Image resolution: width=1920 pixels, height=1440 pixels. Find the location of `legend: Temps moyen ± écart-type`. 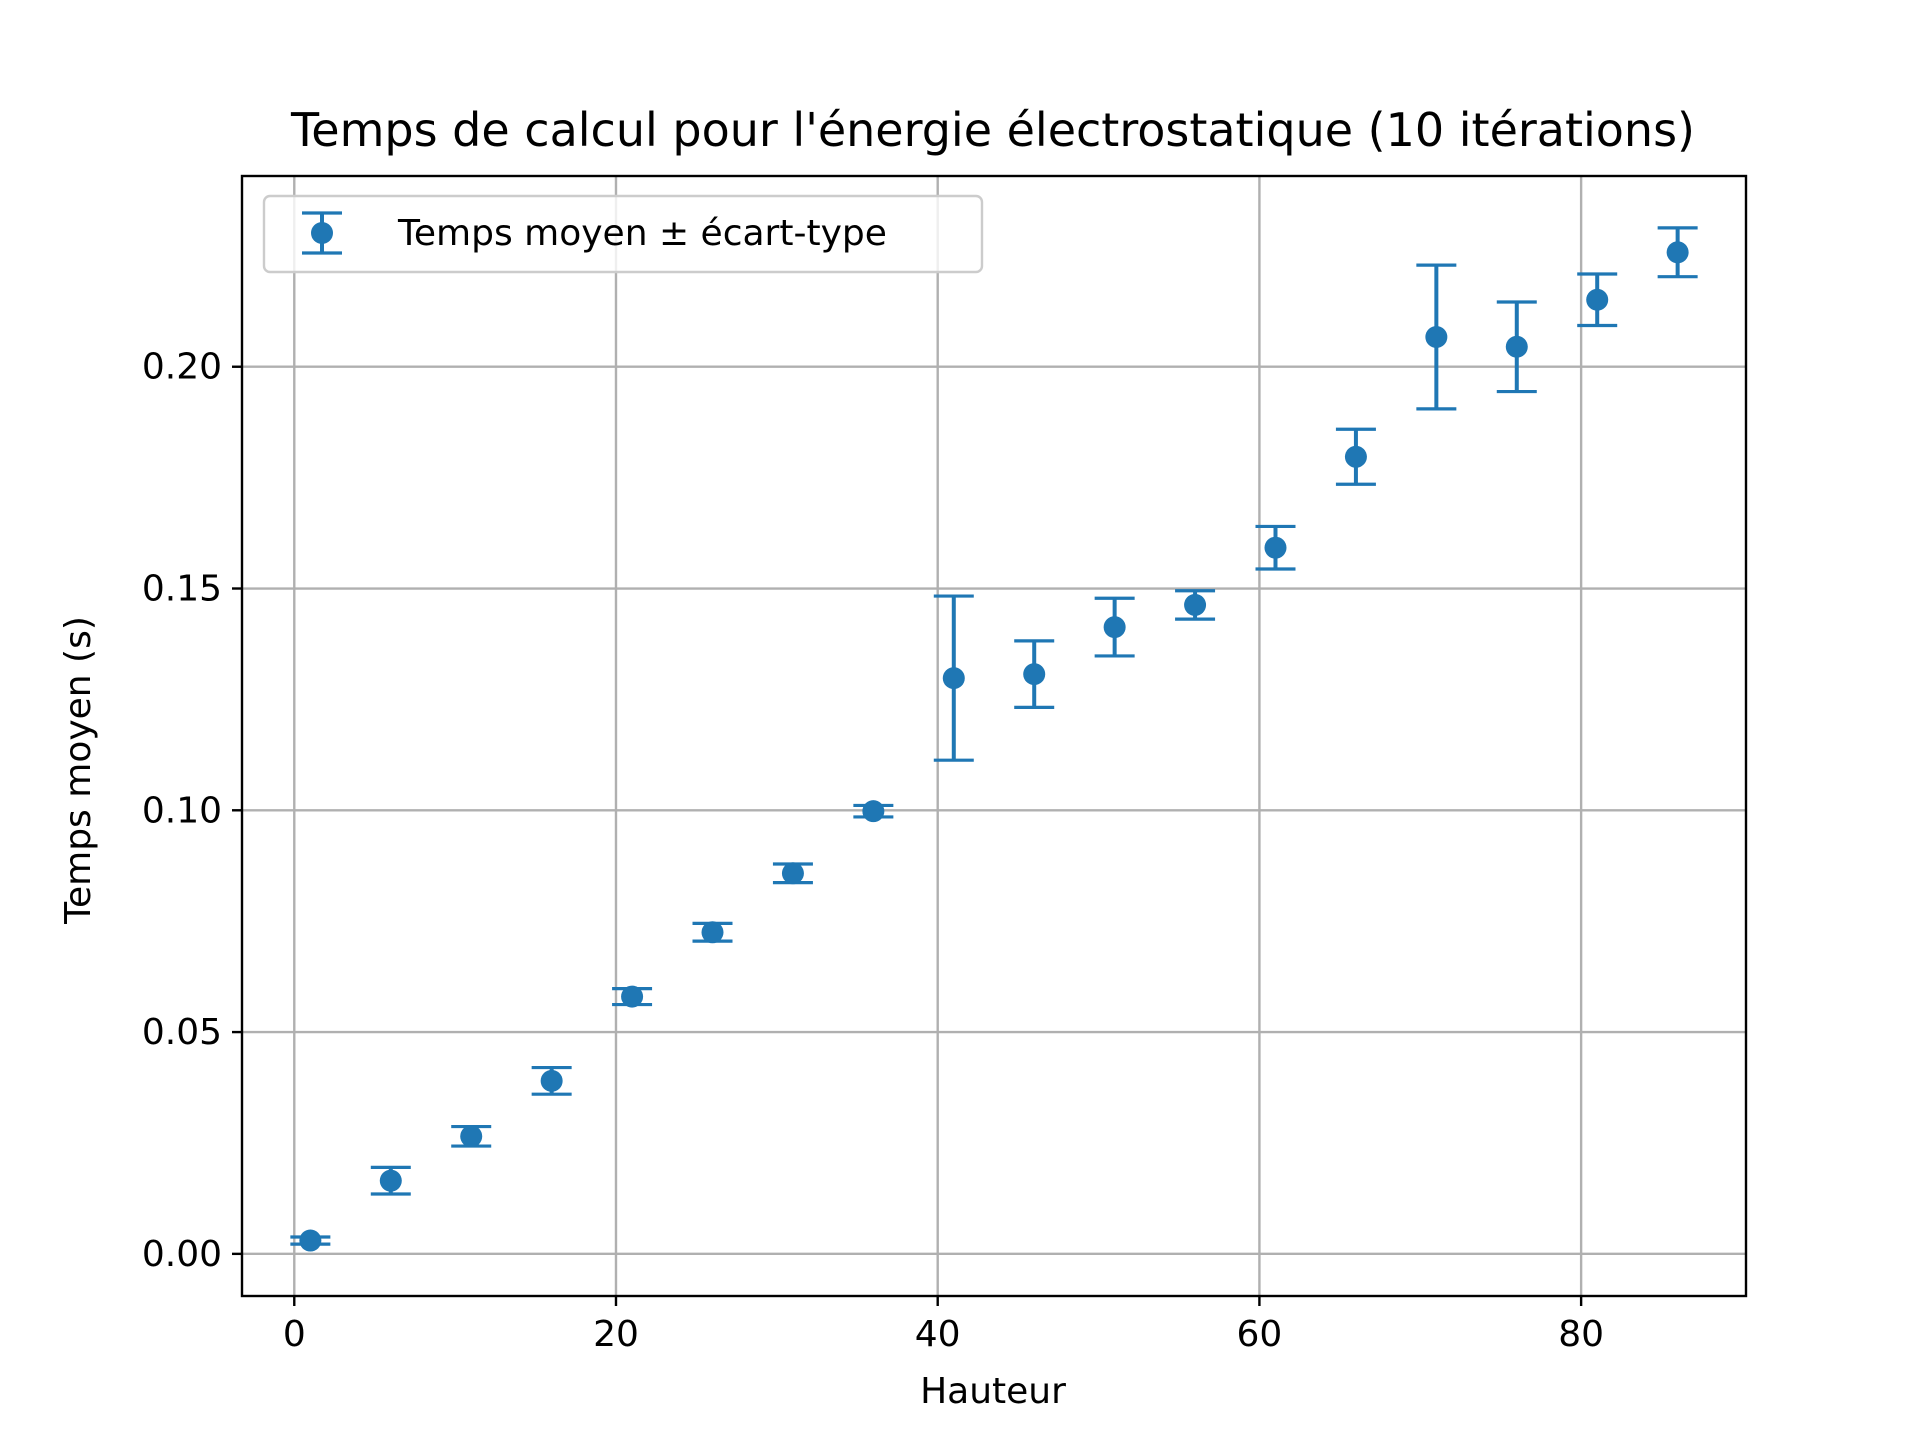

legend: Temps moyen ± écart-type is located at coordinates (623, 234).